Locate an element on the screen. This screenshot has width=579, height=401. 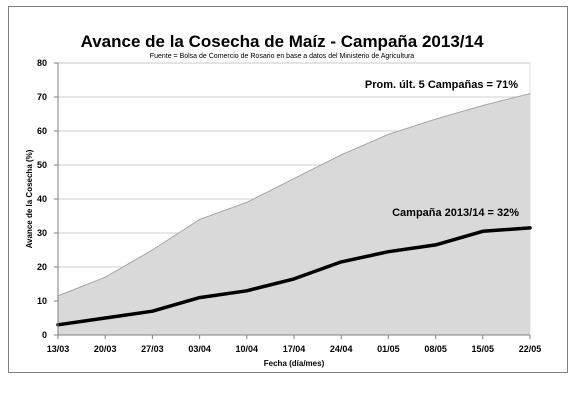
y-tick-label: 30 is located at coordinates (42, 233).